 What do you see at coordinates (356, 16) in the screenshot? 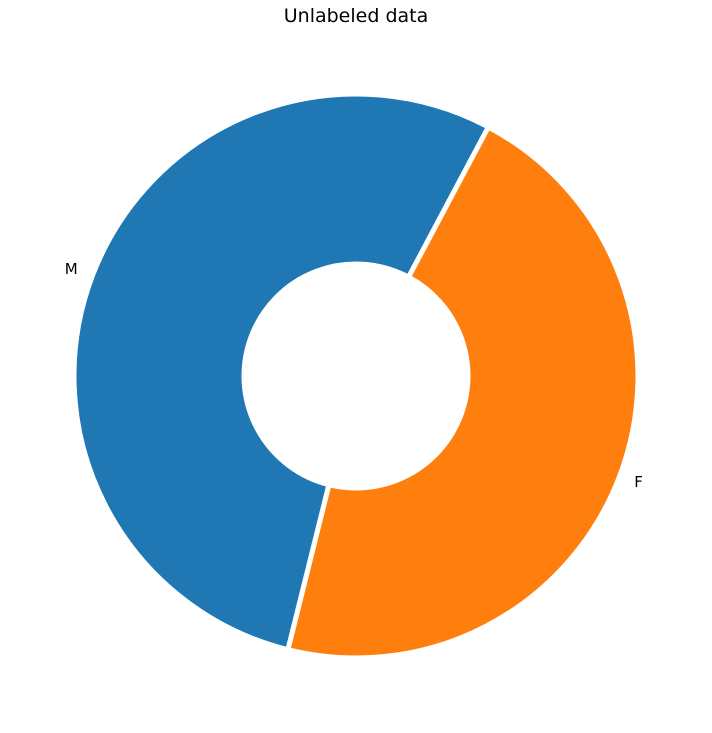
I see `chart-title: Unlabeled data` at bounding box center [356, 16].